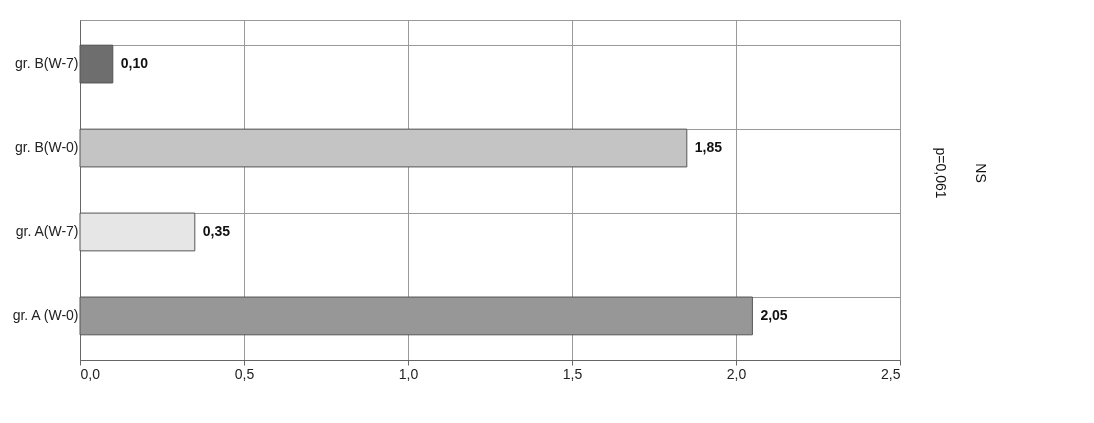 This screenshot has height=423, width=1094. What do you see at coordinates (891, 373) in the screenshot?
I see `x-tick-label: 2,5` at bounding box center [891, 373].